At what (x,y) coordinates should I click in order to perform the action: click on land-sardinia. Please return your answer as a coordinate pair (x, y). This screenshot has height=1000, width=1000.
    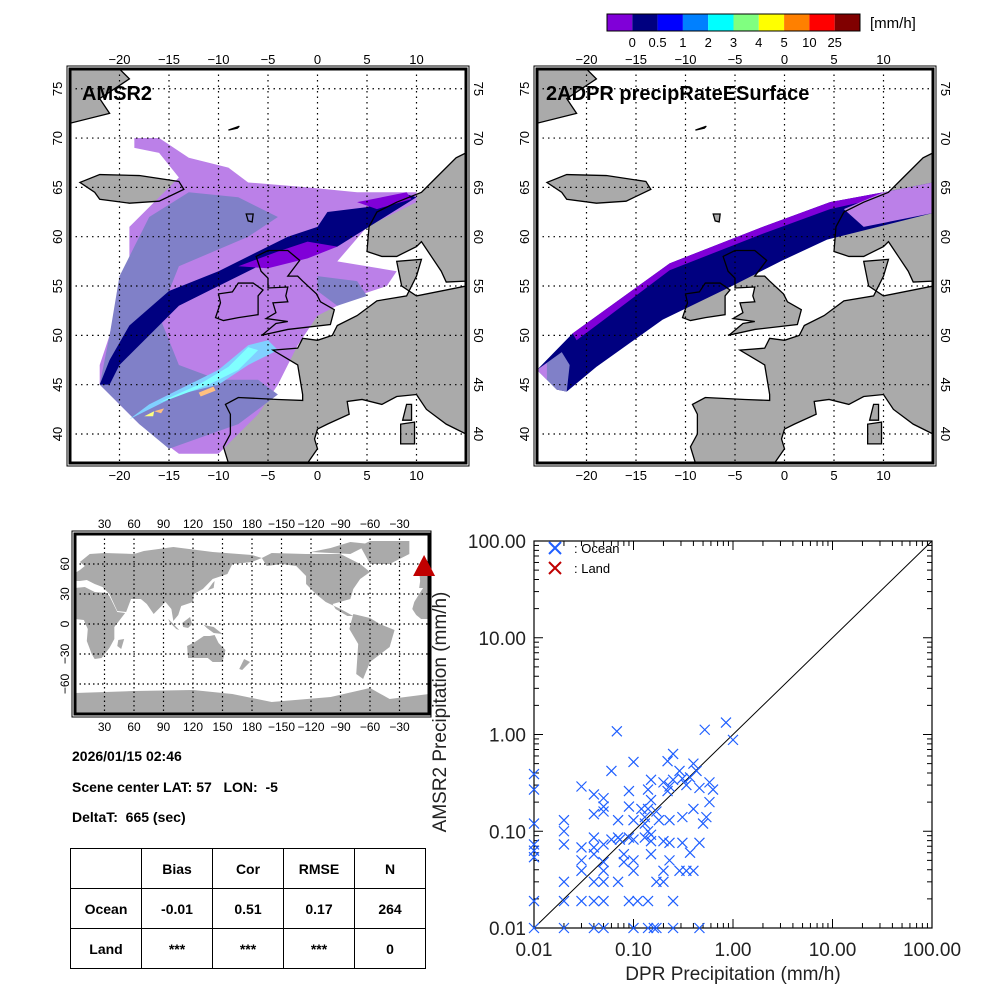
    Looking at the image, I should click on (407, 433).